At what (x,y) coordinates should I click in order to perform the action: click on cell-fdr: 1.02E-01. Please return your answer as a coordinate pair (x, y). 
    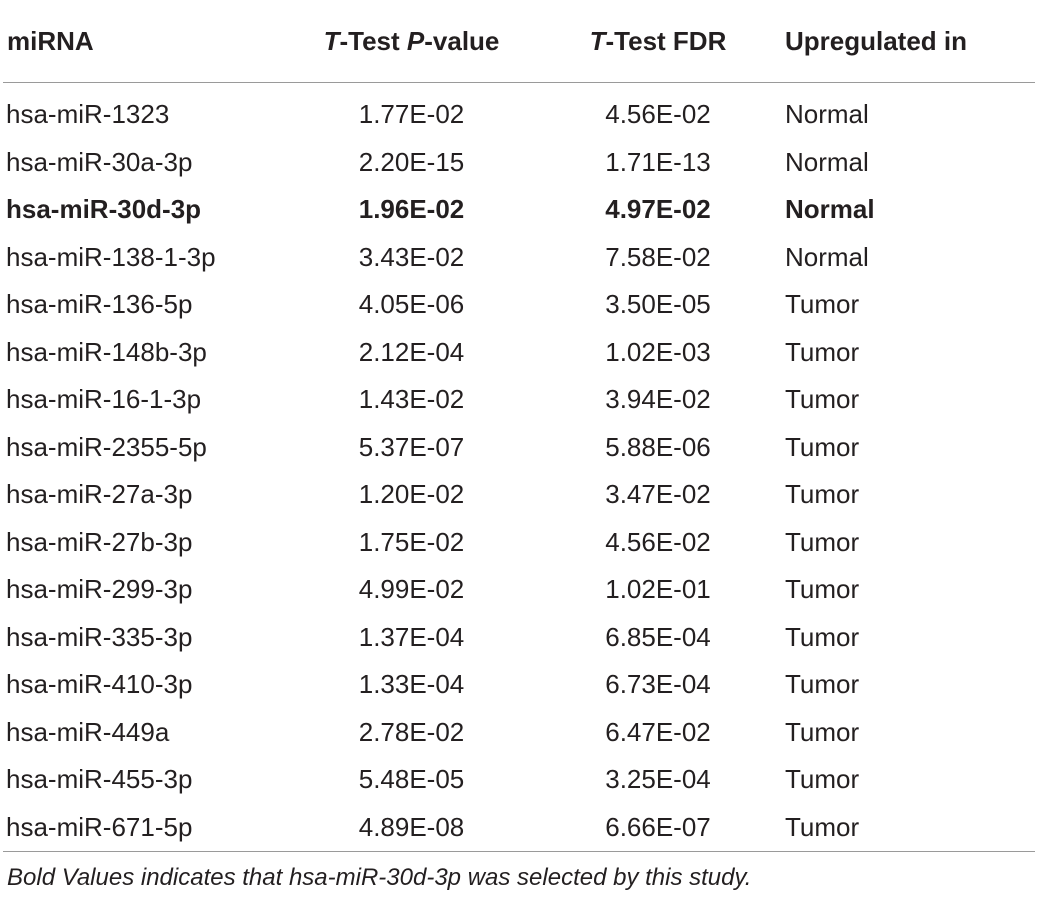
    Looking at the image, I should click on (658, 589).